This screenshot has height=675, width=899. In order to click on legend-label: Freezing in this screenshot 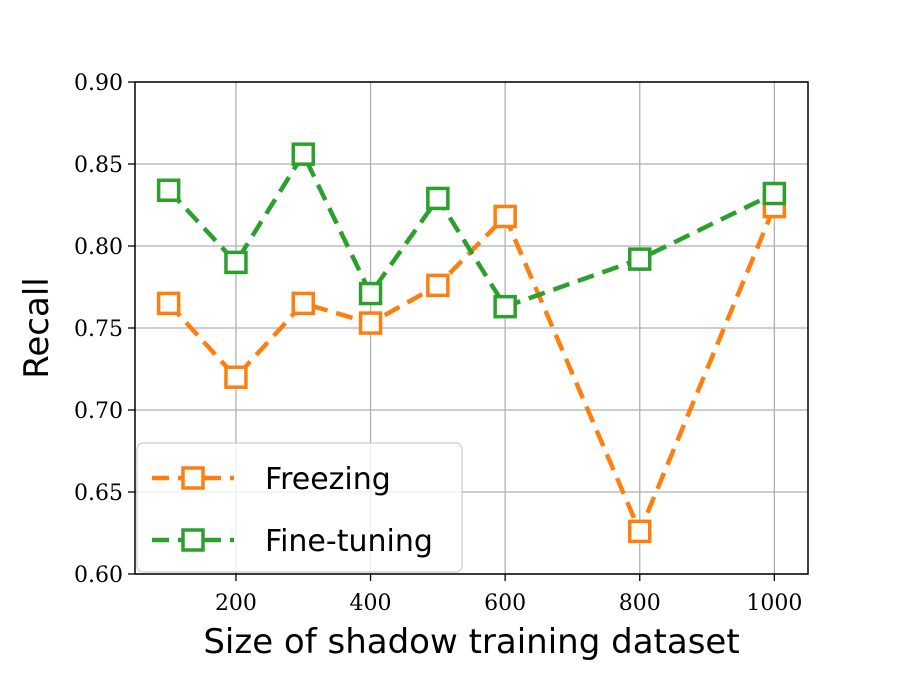, I will do `click(328, 479)`.